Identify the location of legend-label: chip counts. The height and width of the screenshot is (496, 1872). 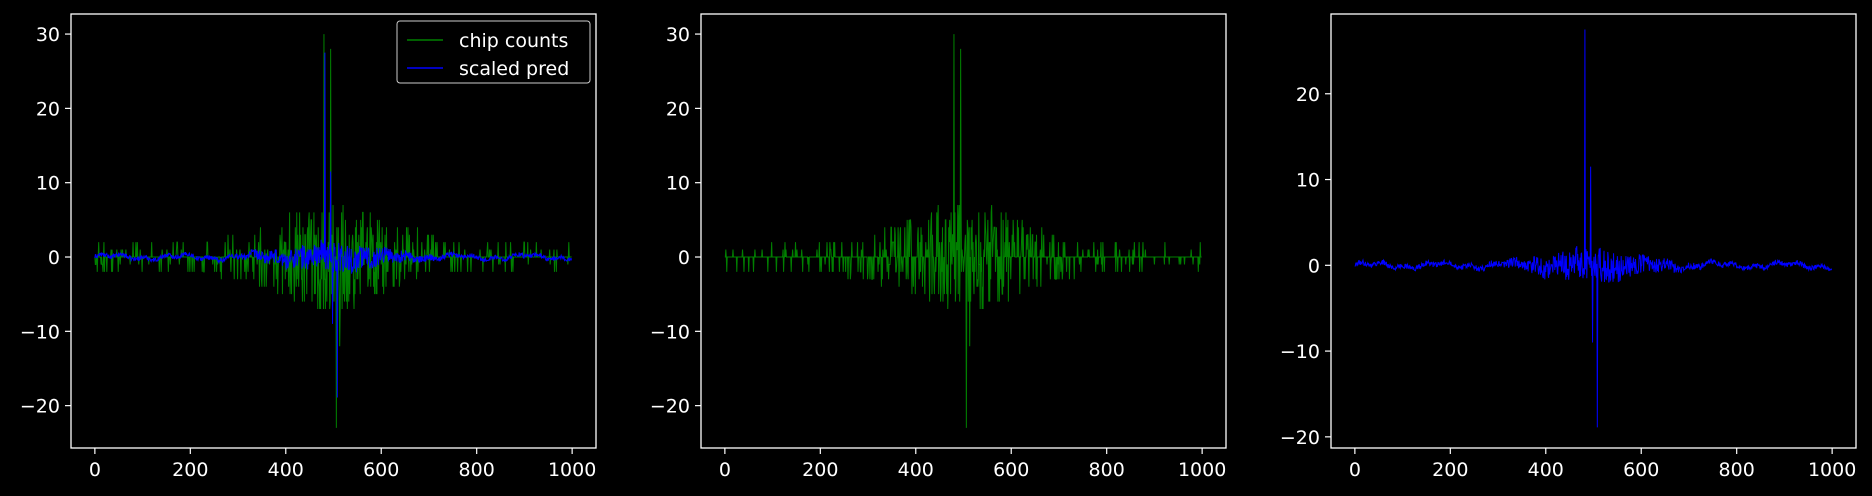
(513, 41).